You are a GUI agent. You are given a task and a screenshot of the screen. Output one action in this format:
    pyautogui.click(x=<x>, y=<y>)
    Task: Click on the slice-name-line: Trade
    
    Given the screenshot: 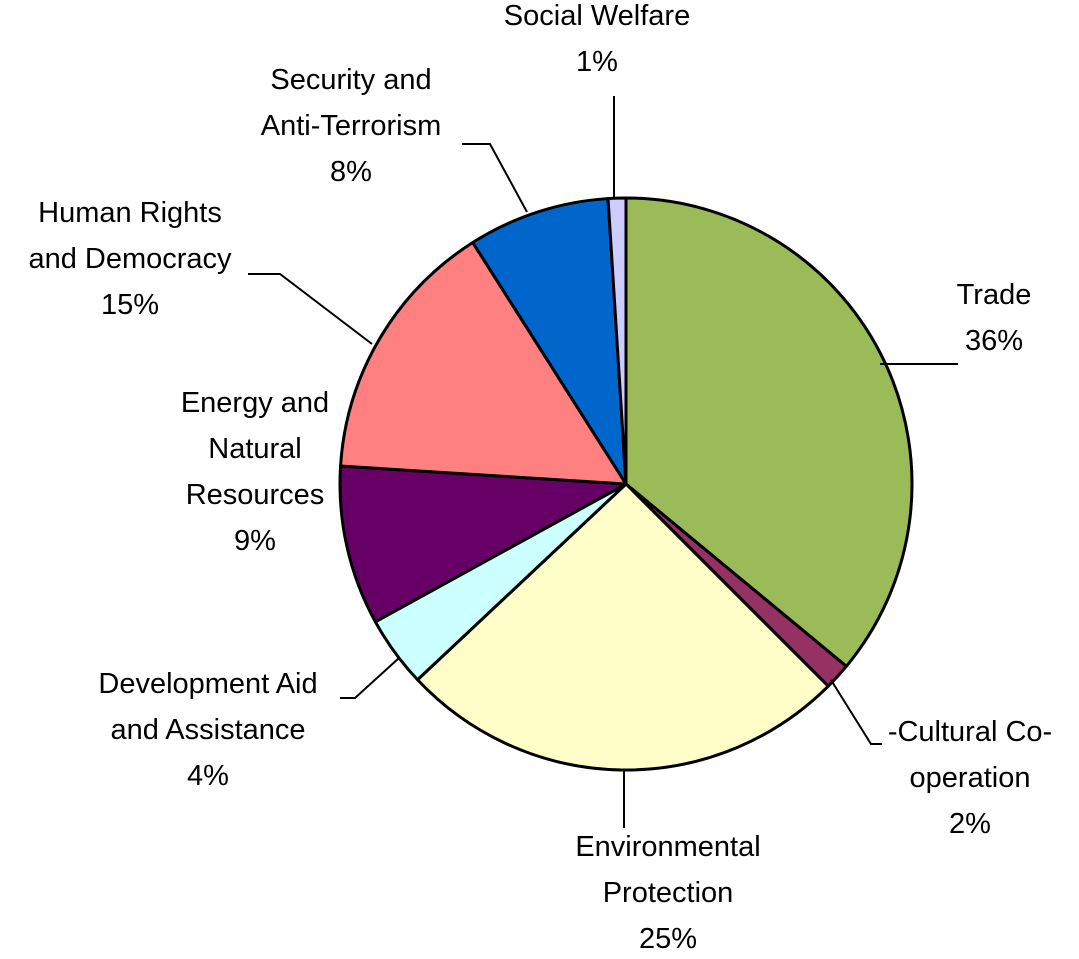 What is the action you would take?
    pyautogui.click(x=994, y=295)
    